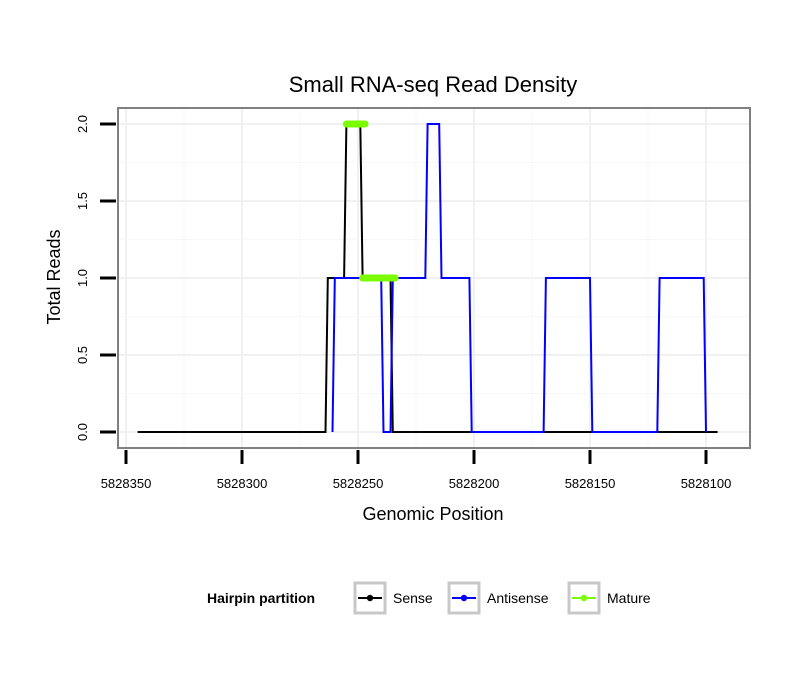 This screenshot has height=690, width=810. What do you see at coordinates (82, 432) in the screenshot?
I see `y-tick-label: 0.0` at bounding box center [82, 432].